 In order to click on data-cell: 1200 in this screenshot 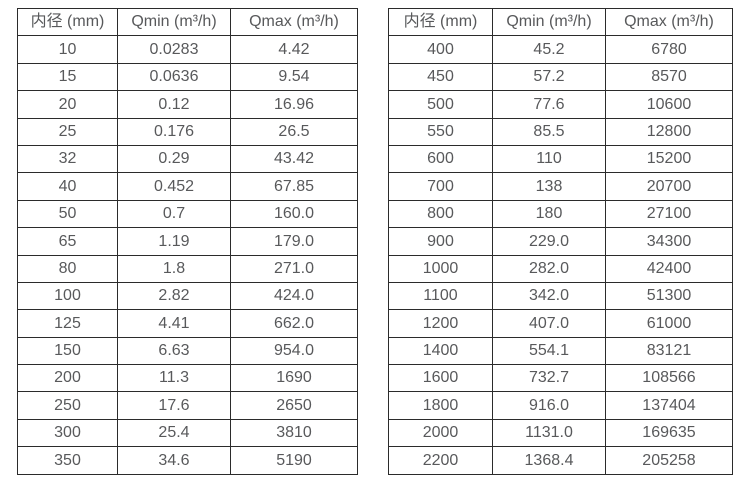, I will do `click(440, 323)`.